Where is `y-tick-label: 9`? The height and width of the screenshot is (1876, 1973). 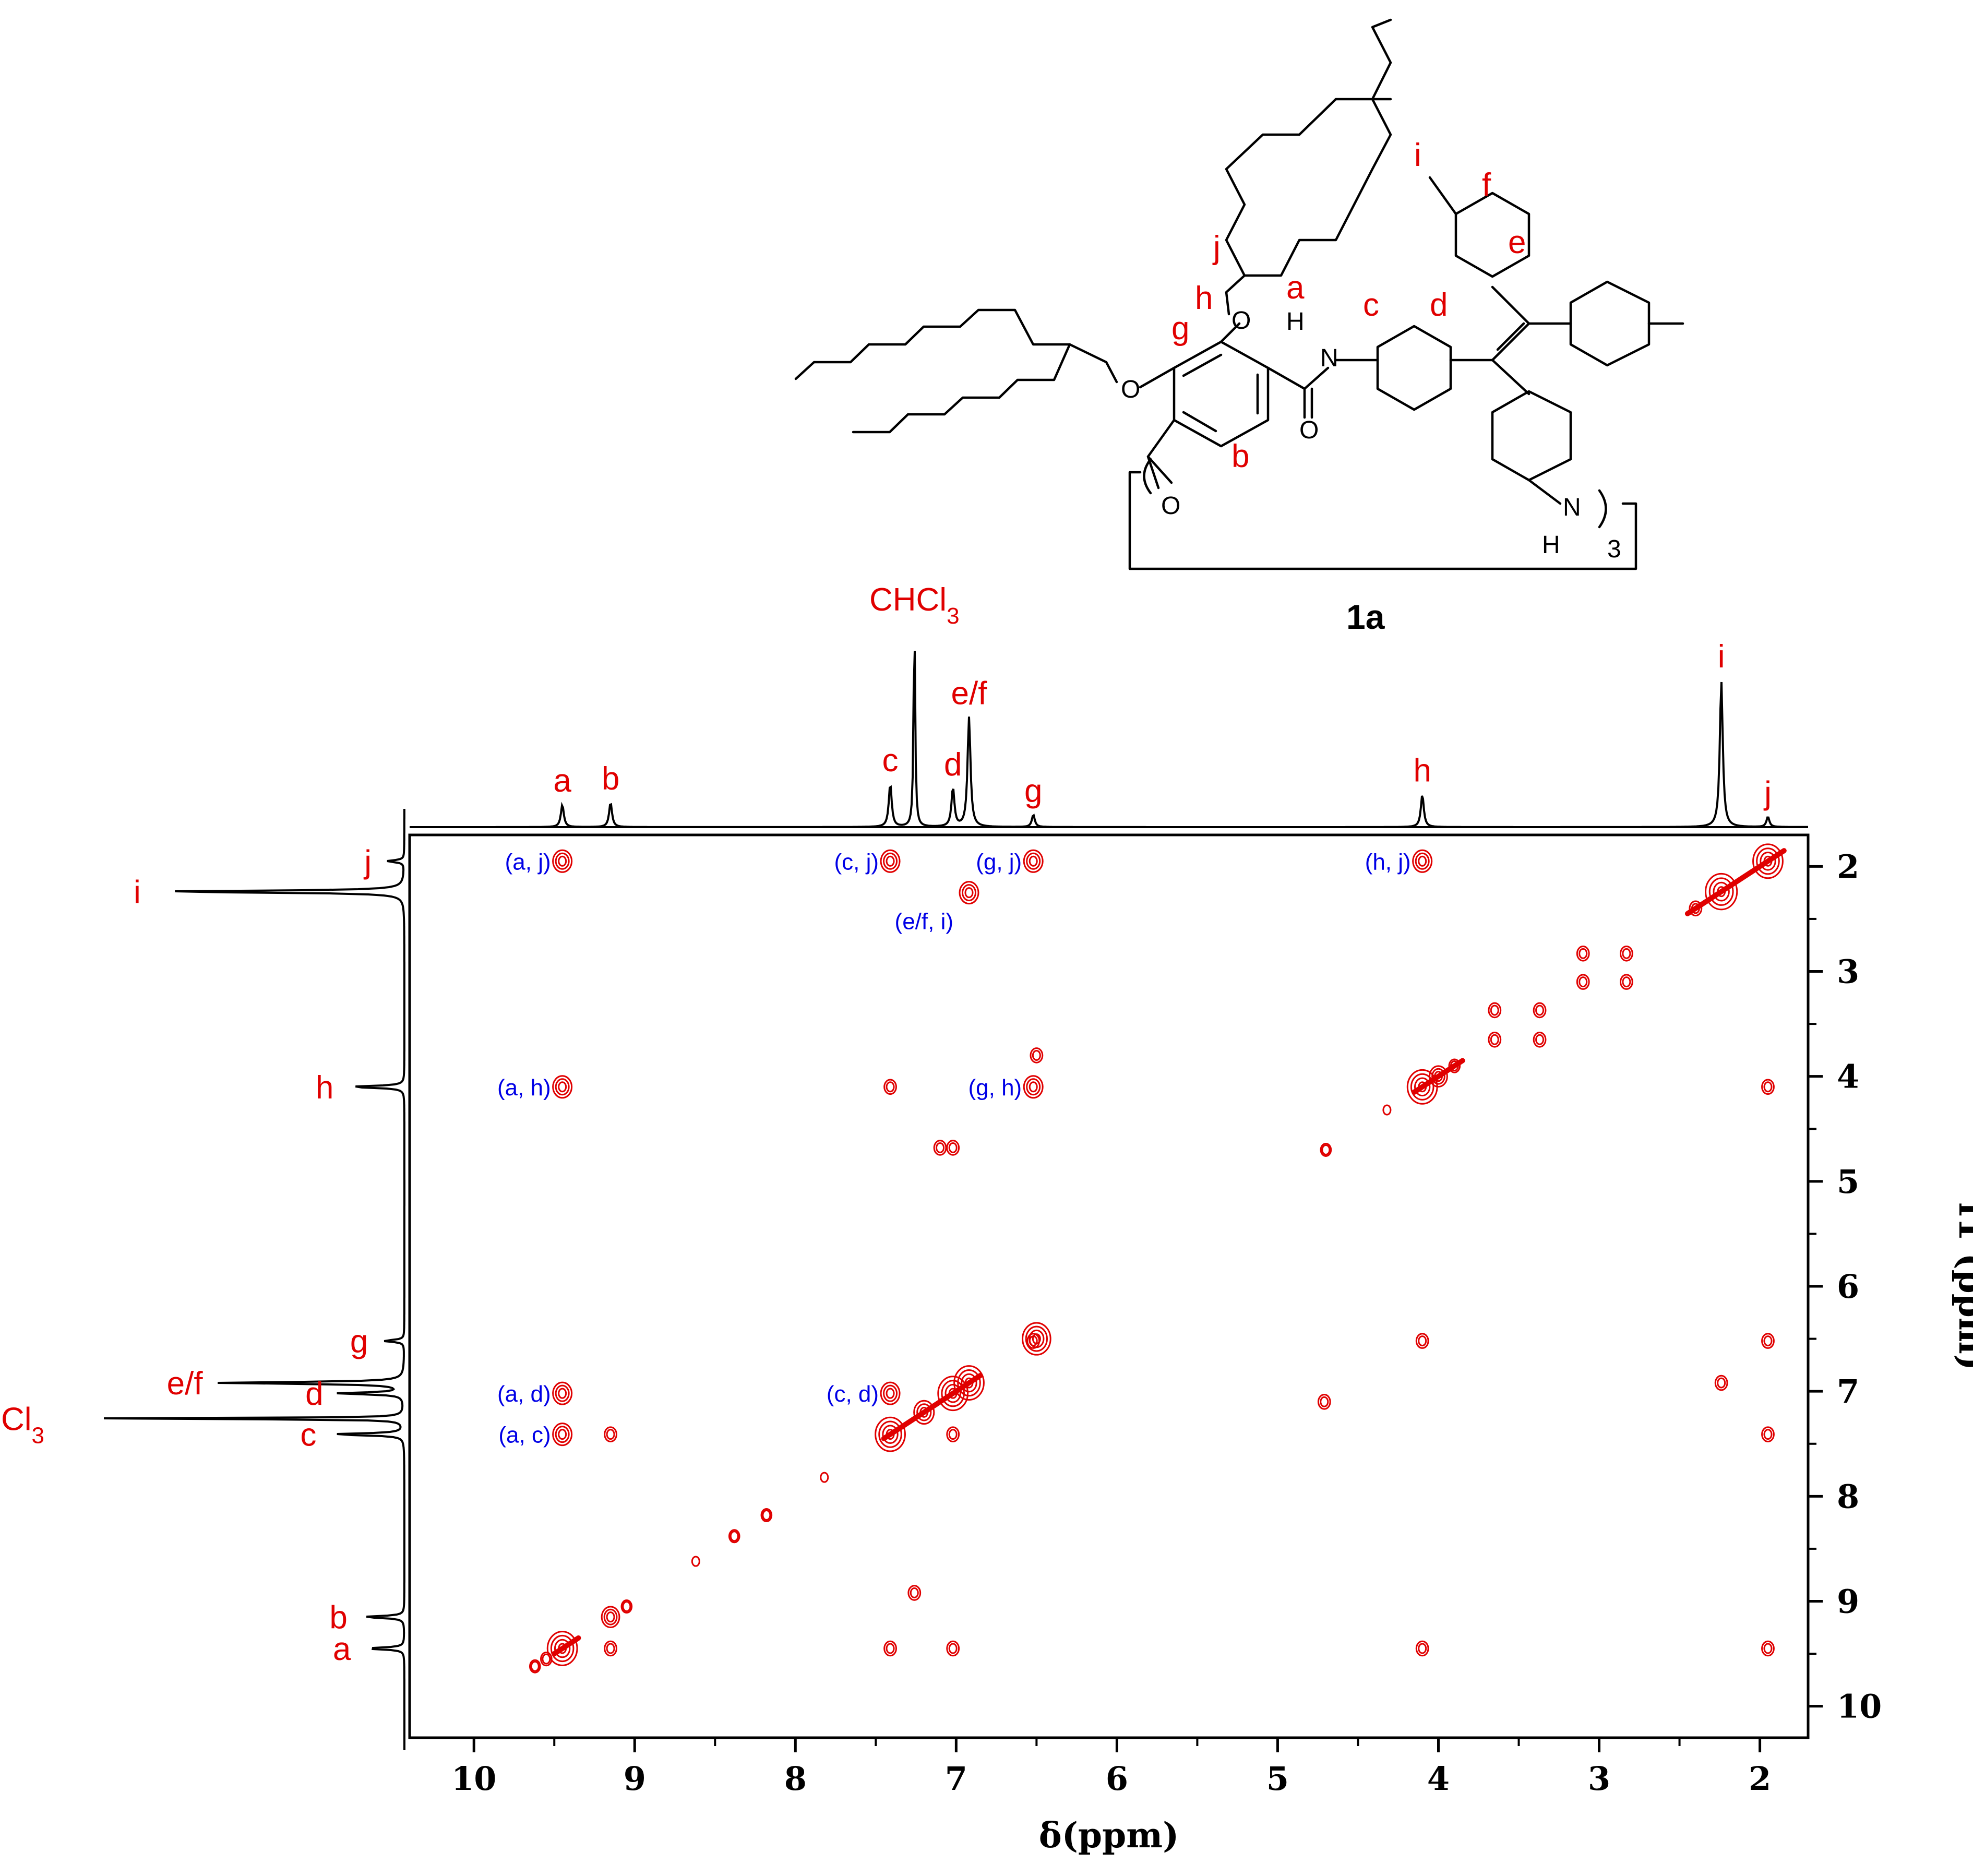 y-tick-label: 9 is located at coordinates (1848, 1601).